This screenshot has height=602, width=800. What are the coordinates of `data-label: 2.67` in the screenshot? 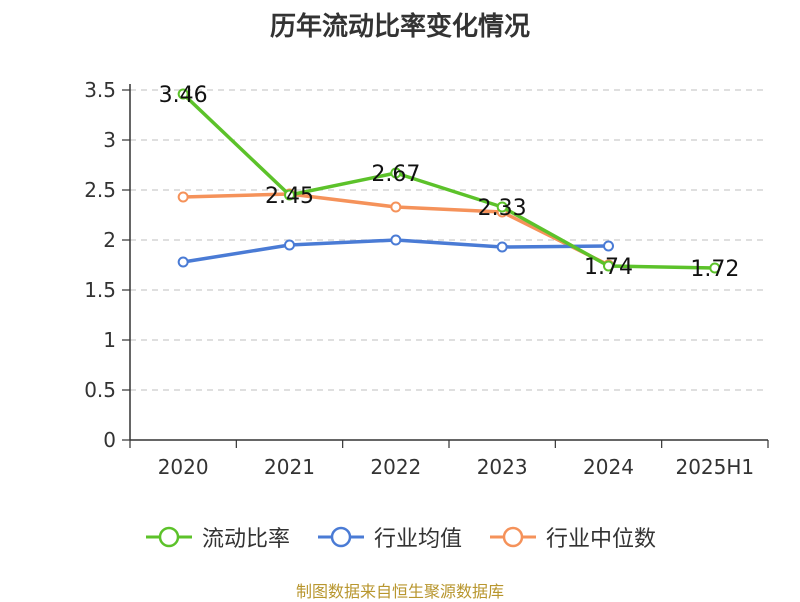 It's located at (395, 174).